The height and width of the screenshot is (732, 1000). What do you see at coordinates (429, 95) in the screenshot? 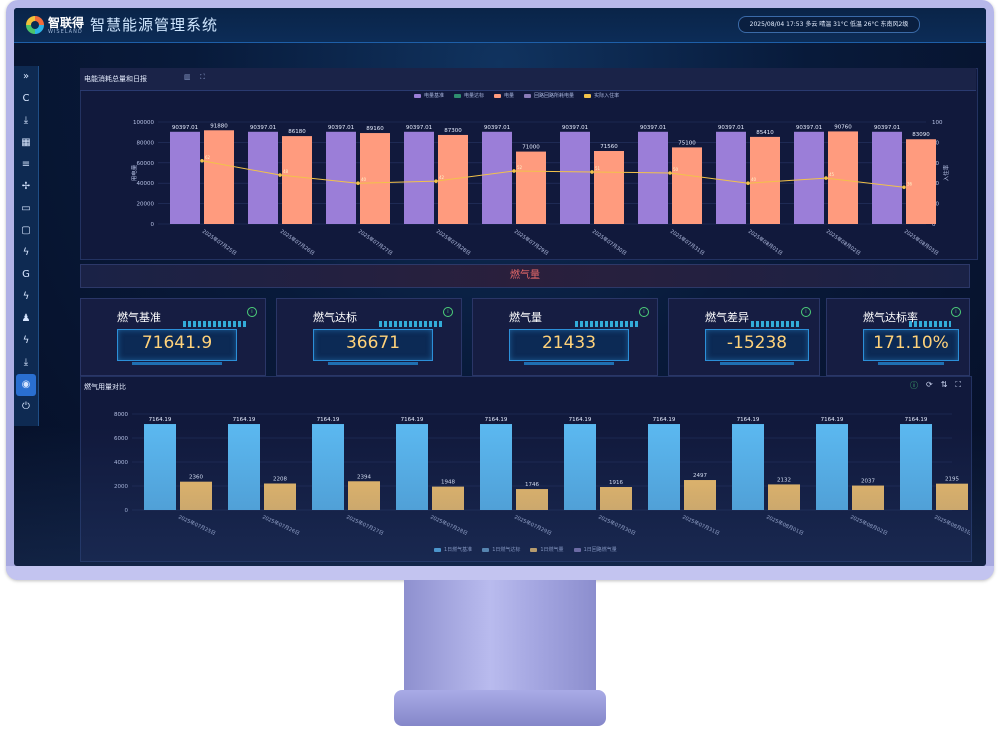
I see `legend-item: 电量基准` at bounding box center [429, 95].